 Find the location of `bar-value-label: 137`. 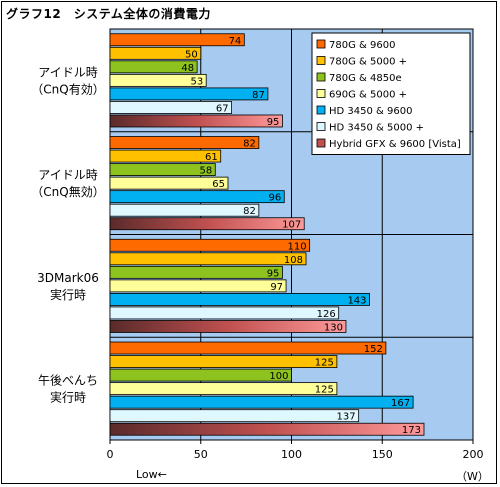

bar-value-label: 137 is located at coordinates (346, 417).